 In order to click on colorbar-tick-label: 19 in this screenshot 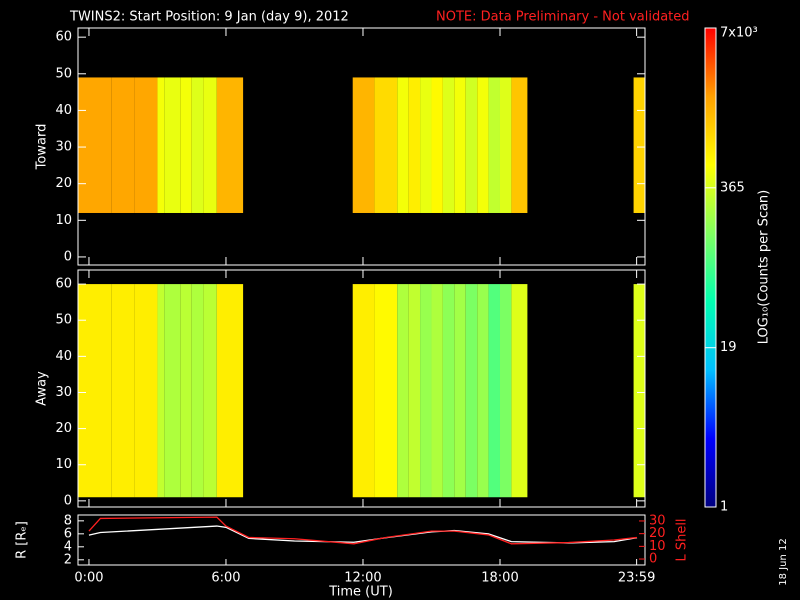, I will do `click(728, 347)`.